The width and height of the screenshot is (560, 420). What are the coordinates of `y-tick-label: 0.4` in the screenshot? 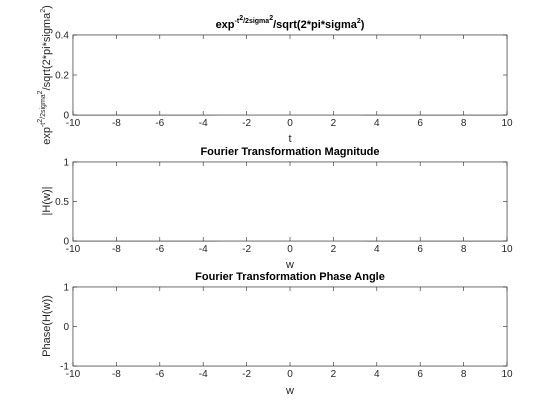 It's located at (62, 36).